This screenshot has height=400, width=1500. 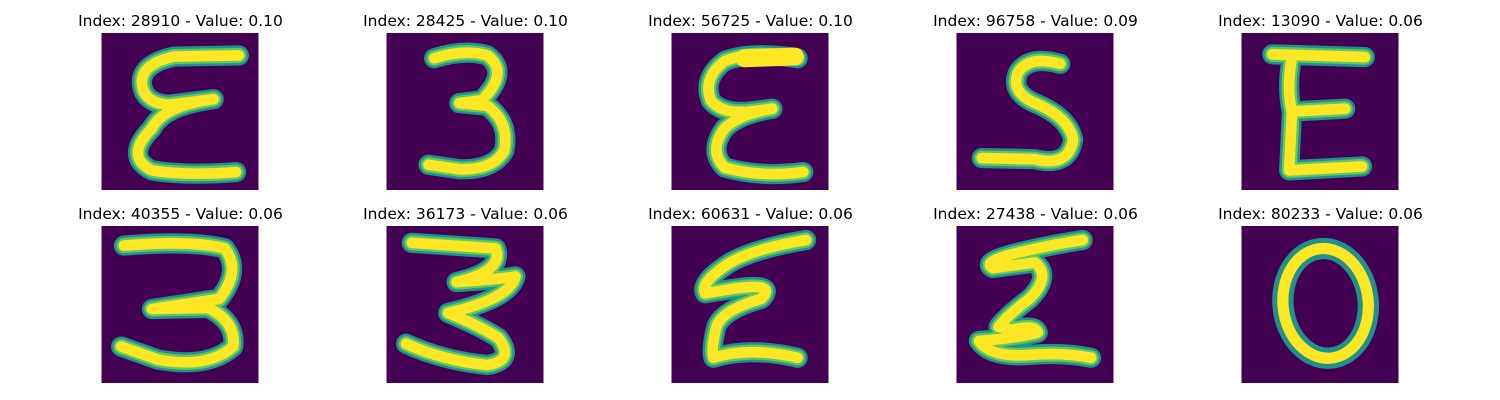 I want to click on panel-title: Index: 28910 - Value: 0.10, so click(x=180, y=21).